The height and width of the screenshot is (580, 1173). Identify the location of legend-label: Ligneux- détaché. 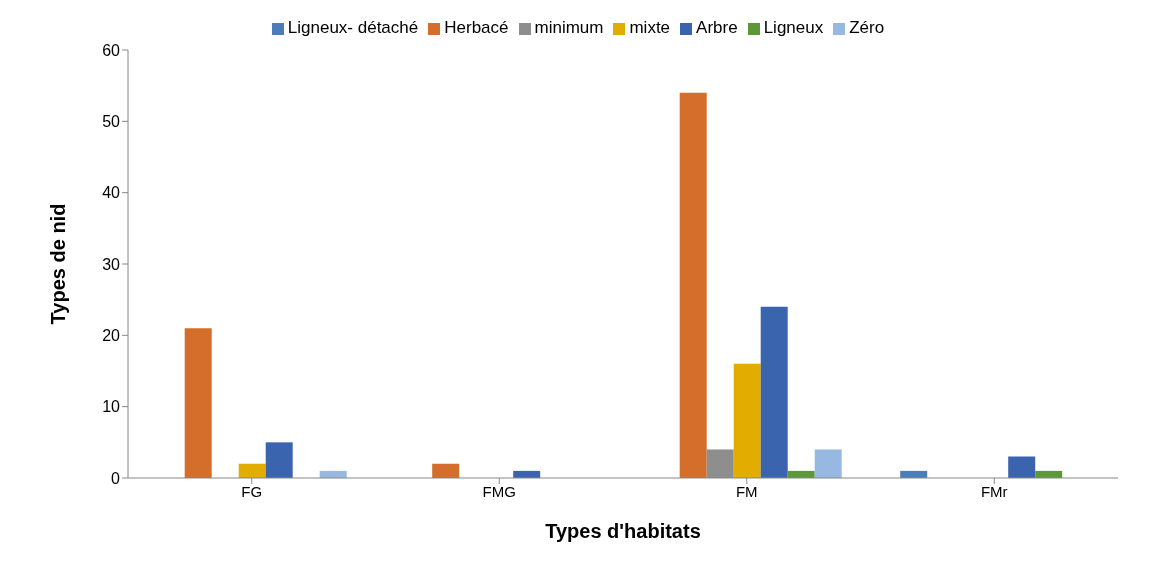
(353, 27).